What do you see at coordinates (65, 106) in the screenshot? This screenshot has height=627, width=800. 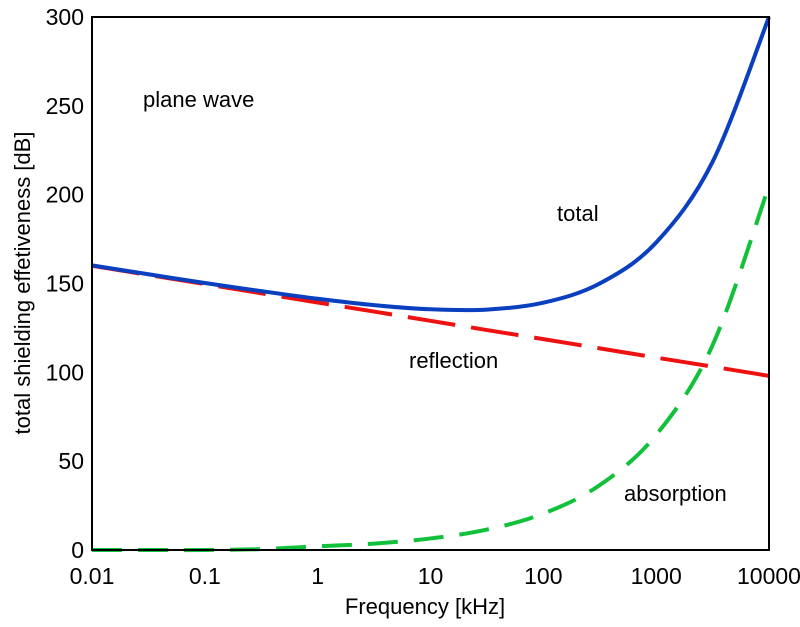 I see `y-tick-label: 250` at bounding box center [65, 106].